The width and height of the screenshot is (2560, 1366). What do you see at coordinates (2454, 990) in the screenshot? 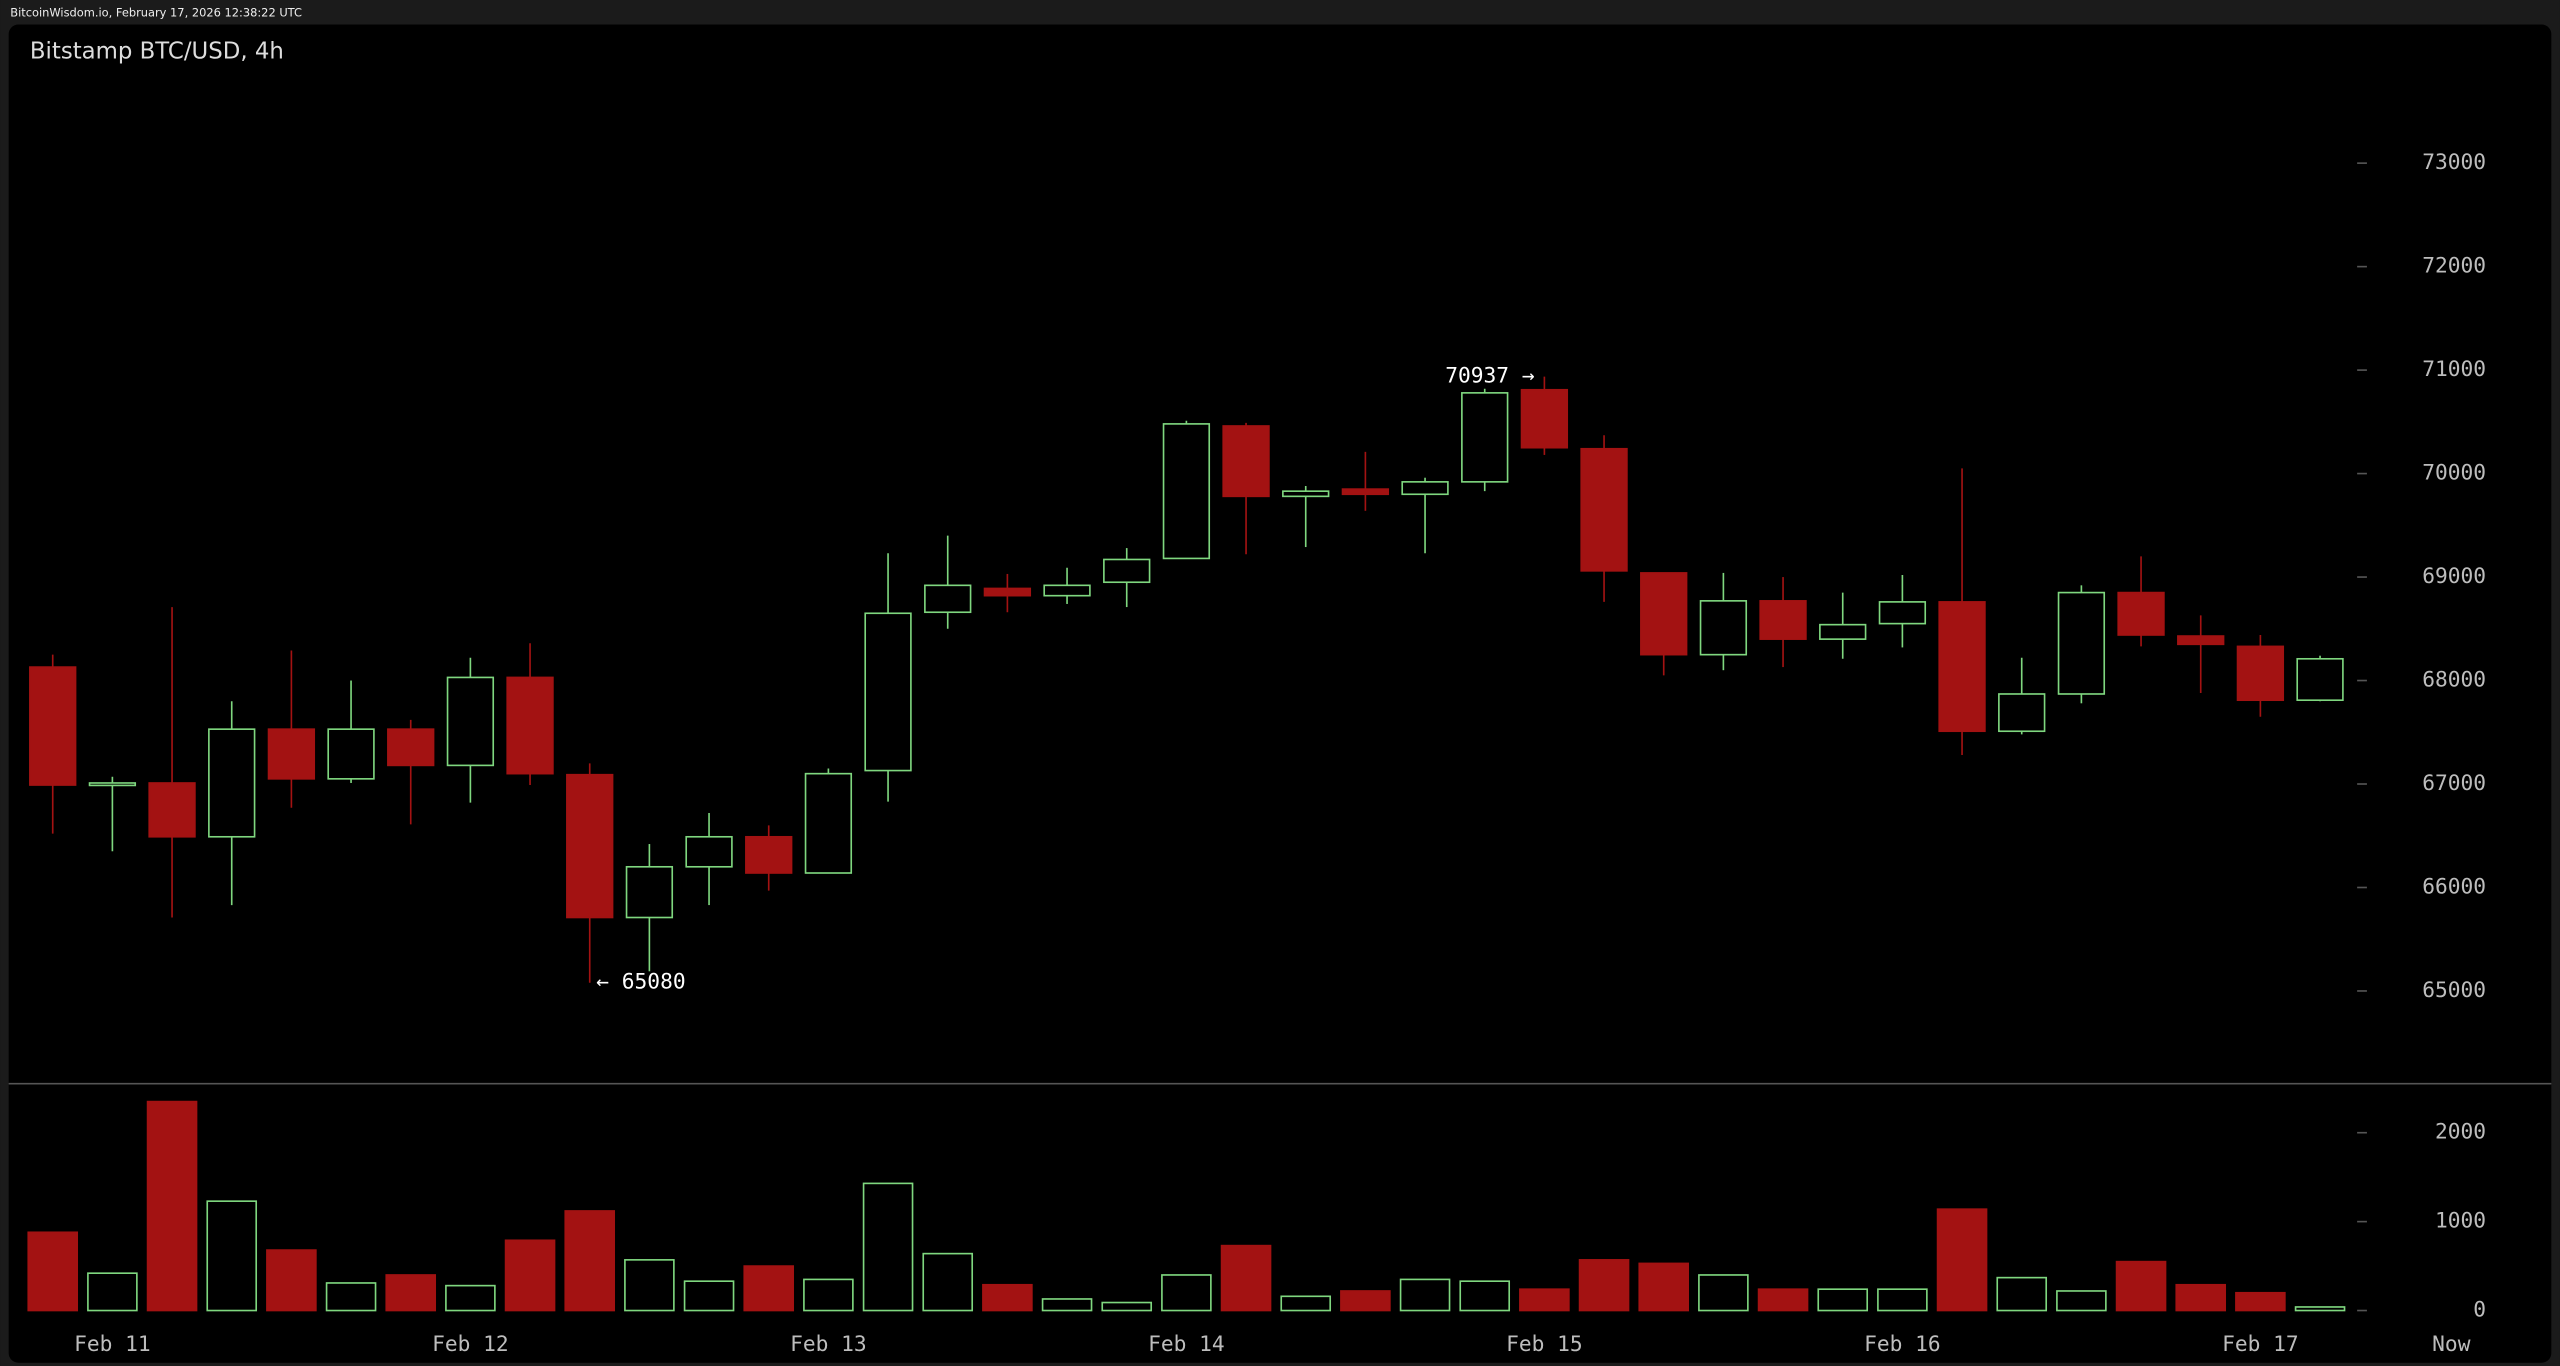
I see `y-tick-label: 65000` at bounding box center [2454, 990].